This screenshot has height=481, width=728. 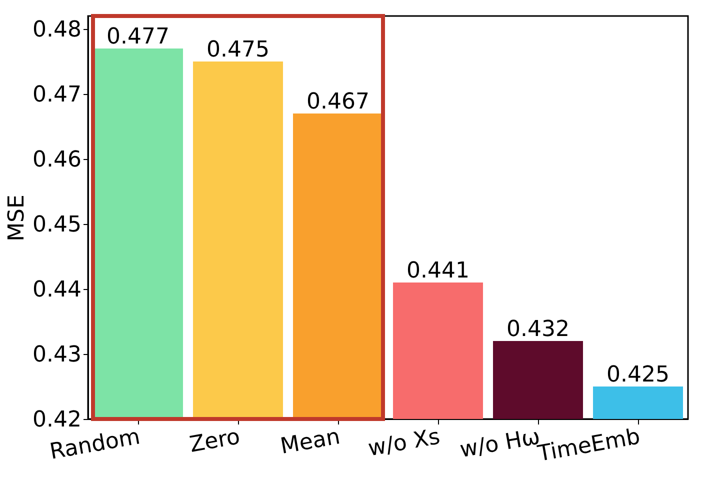 What do you see at coordinates (310, 442) in the screenshot?
I see `x-tick-label: Mean` at bounding box center [310, 442].